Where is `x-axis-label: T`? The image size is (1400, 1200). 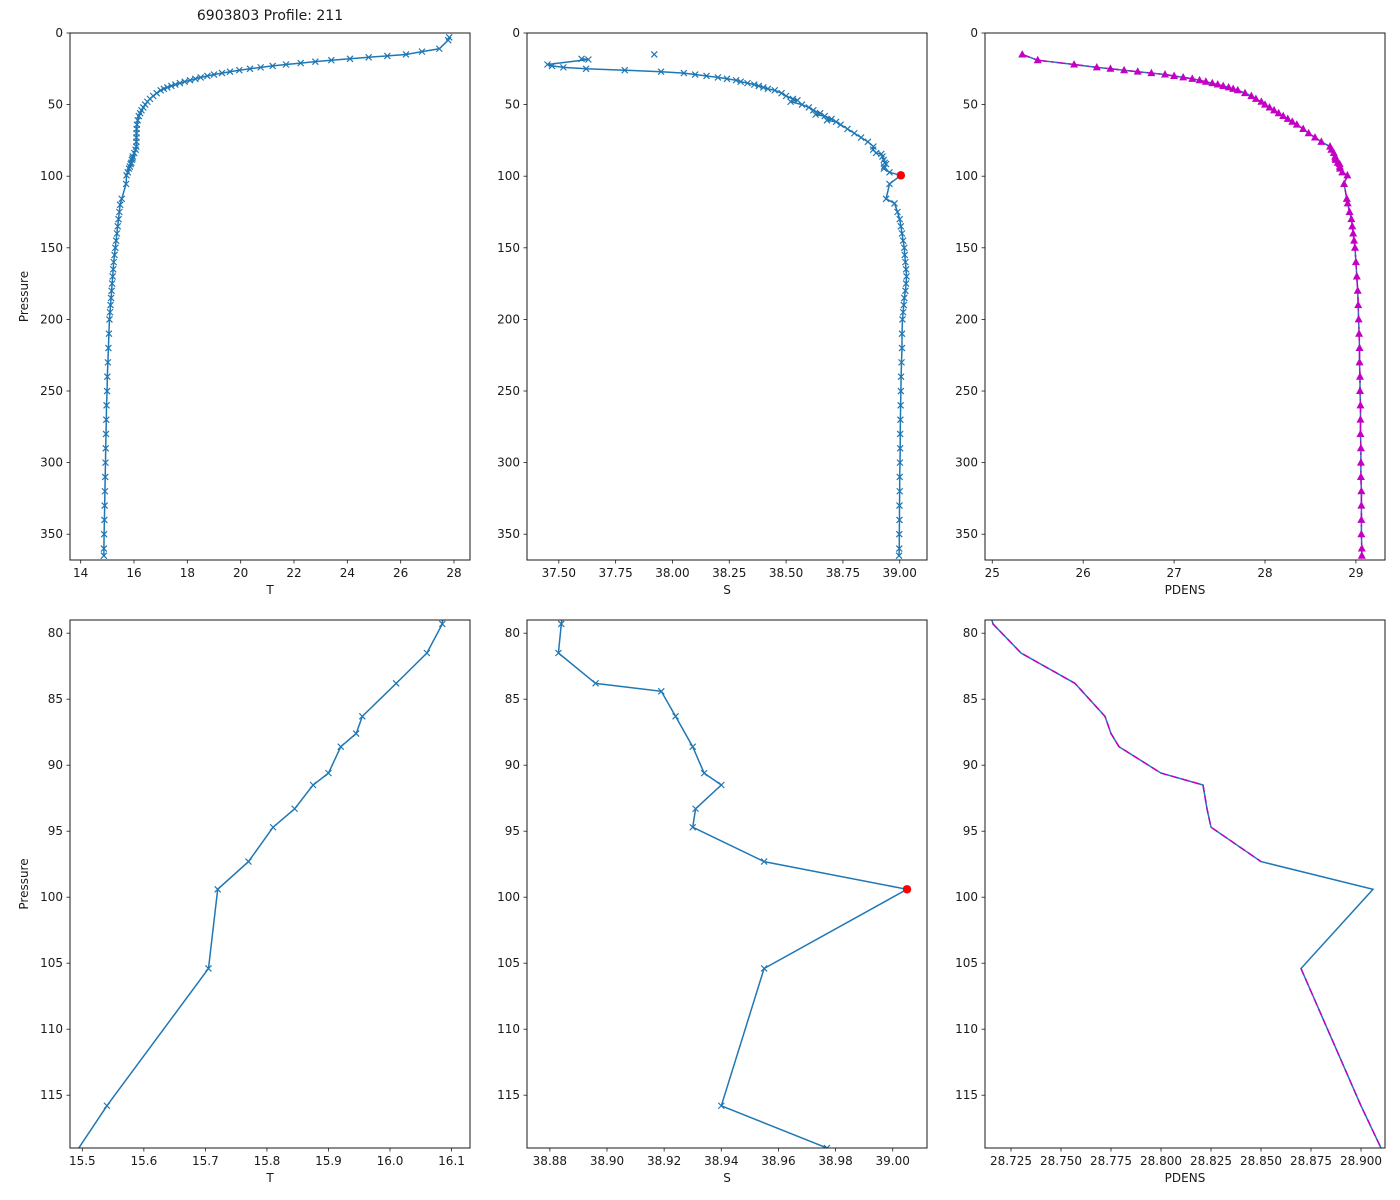
x-axis-label: T is located at coordinates (269, 590).